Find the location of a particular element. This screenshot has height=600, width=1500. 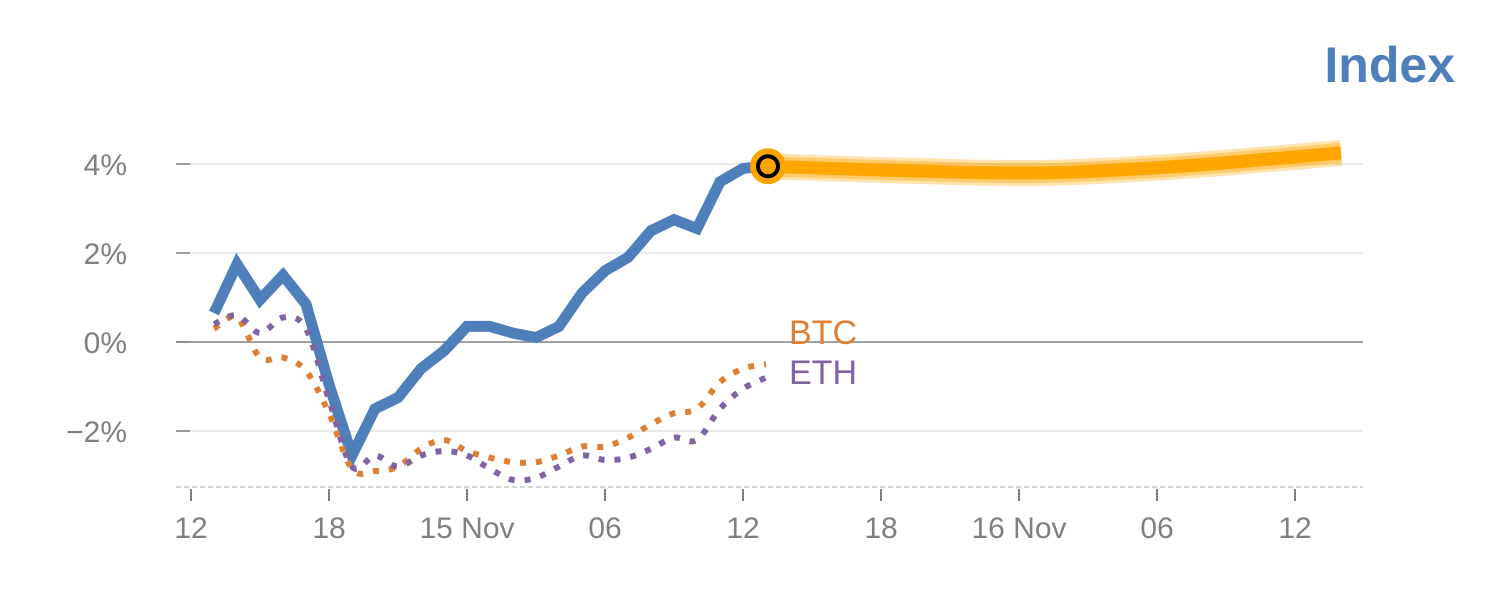

btc-line is located at coordinates (489, 395).